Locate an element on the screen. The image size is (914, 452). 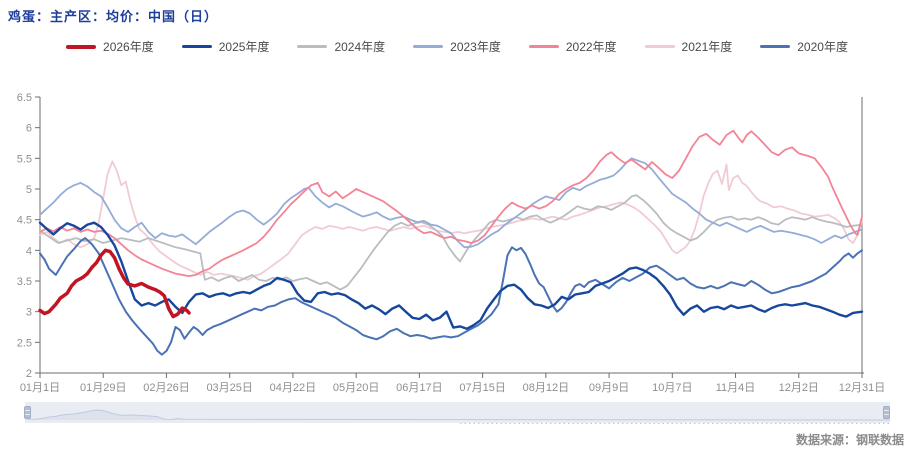
legend-label: 2020年度 is located at coordinates (822, 47).